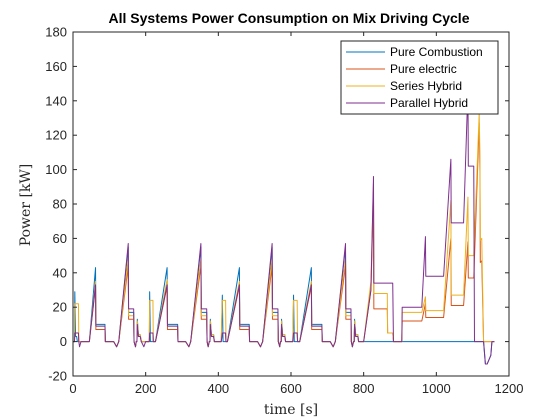 The height and width of the screenshot is (420, 560). I want to click on x-tick-label-2: 400, so click(218, 388).